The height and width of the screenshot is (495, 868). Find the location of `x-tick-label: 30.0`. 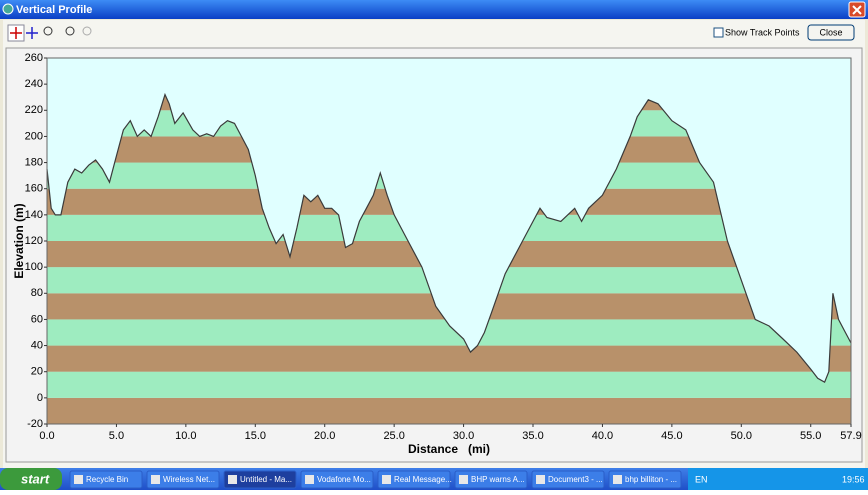

x-tick-label: 30.0 is located at coordinates (463, 436).